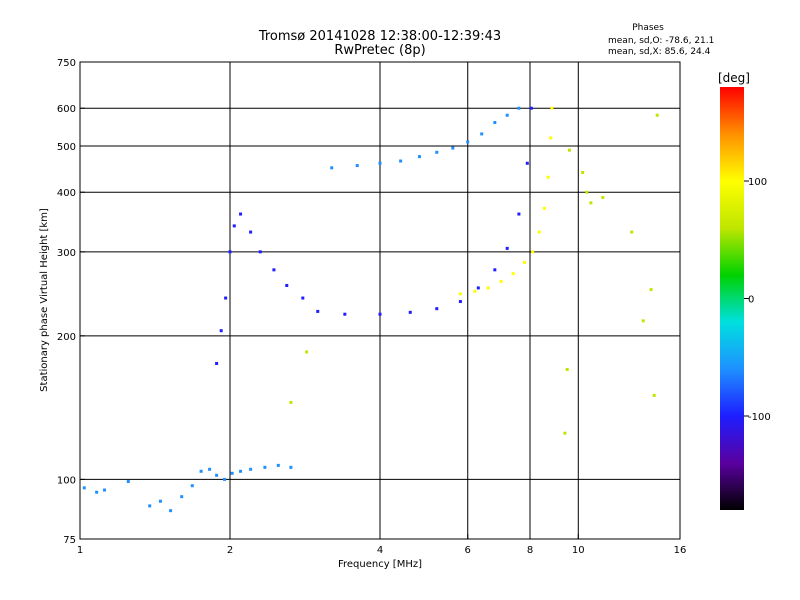 The image size is (800, 600). Describe the element at coordinates (379, 36) in the screenshot. I see `chart-title: Tromsø 20141028 12:38:00-12:39:43` at that location.